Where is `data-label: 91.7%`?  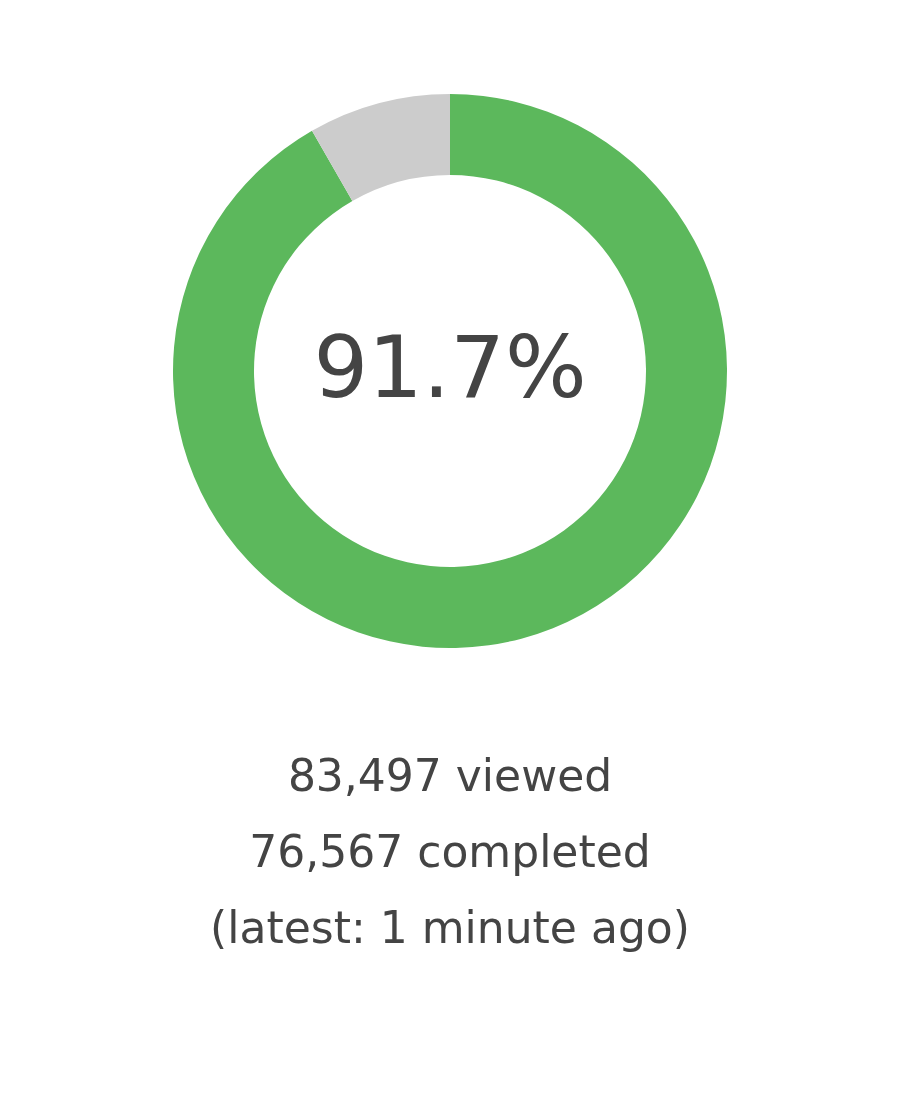
data-label: 91.7% is located at coordinates (450, 367).